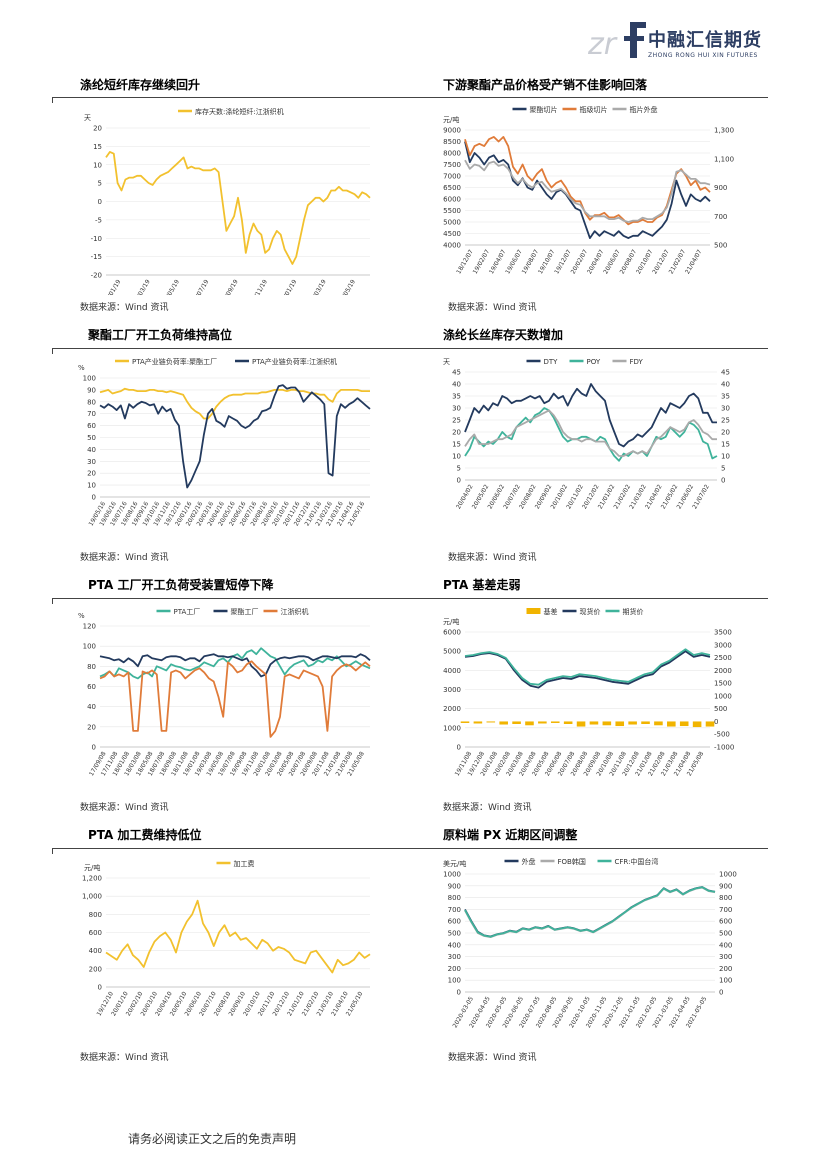 Image resolution: width=826 pixels, height=1169 pixels. Describe the element at coordinates (451, 119) in the screenshot. I see `axis-unit-label: 元/吨` at that location.